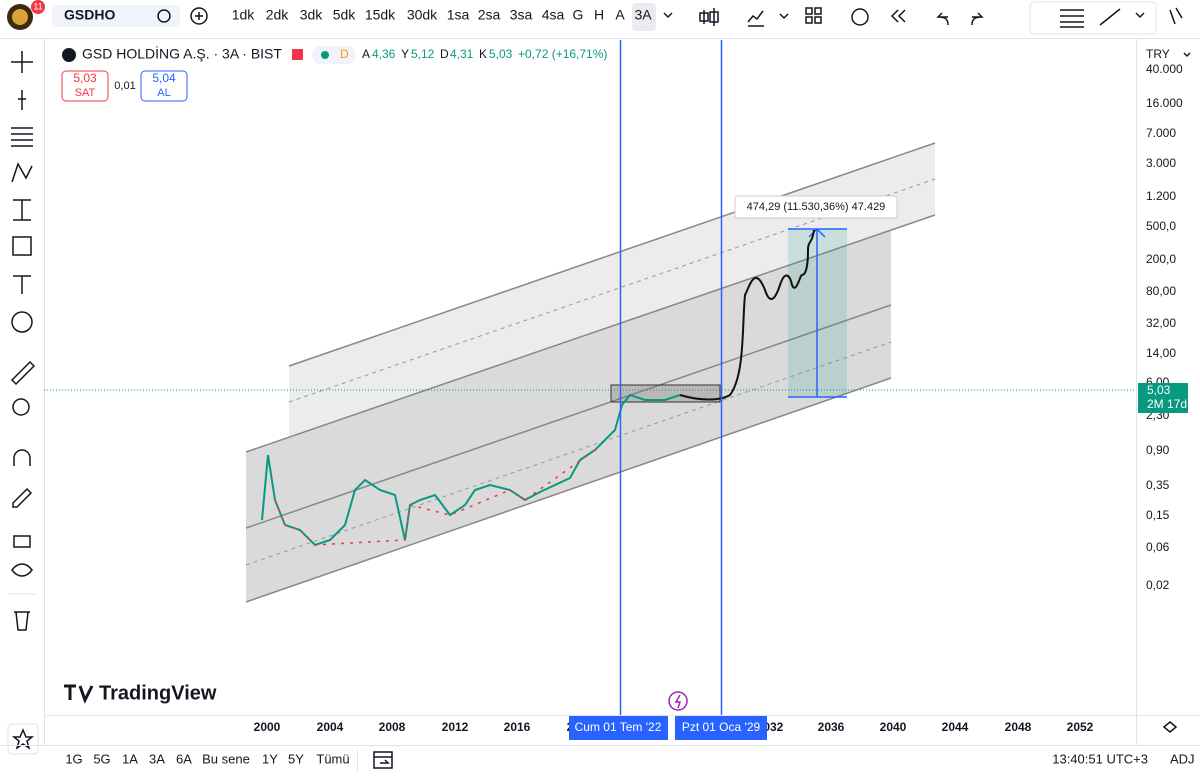  I want to click on drawing-toolbar, so click(1093, 18).